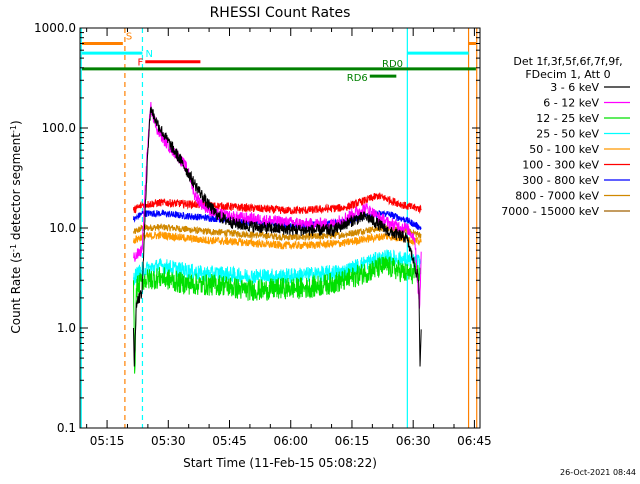  Describe the element at coordinates (13, 129) in the screenshot. I see `y-axis-label-exp-2: -1` at that location.